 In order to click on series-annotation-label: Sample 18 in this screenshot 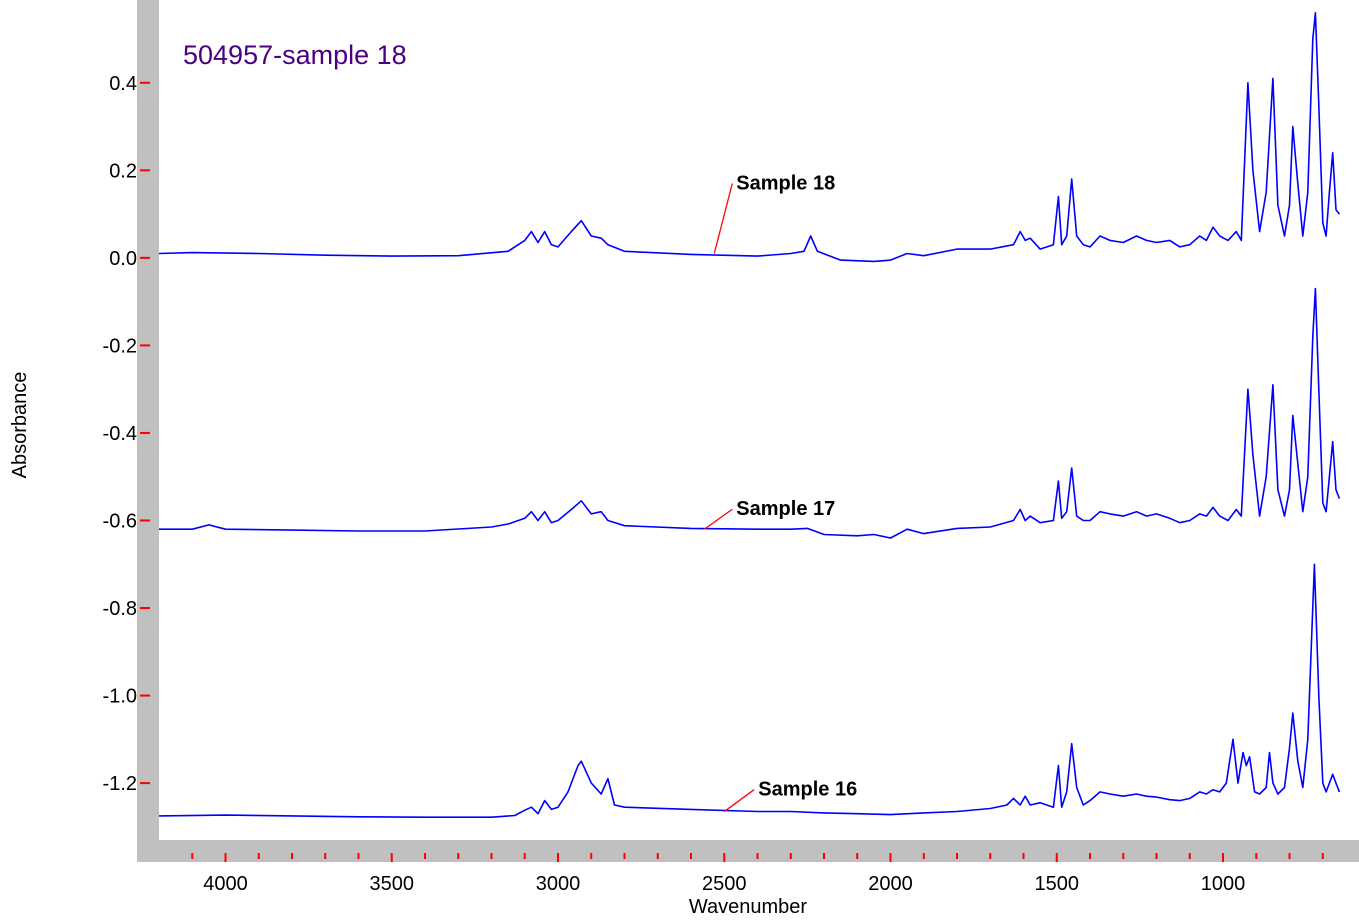, I will do `click(785, 183)`.